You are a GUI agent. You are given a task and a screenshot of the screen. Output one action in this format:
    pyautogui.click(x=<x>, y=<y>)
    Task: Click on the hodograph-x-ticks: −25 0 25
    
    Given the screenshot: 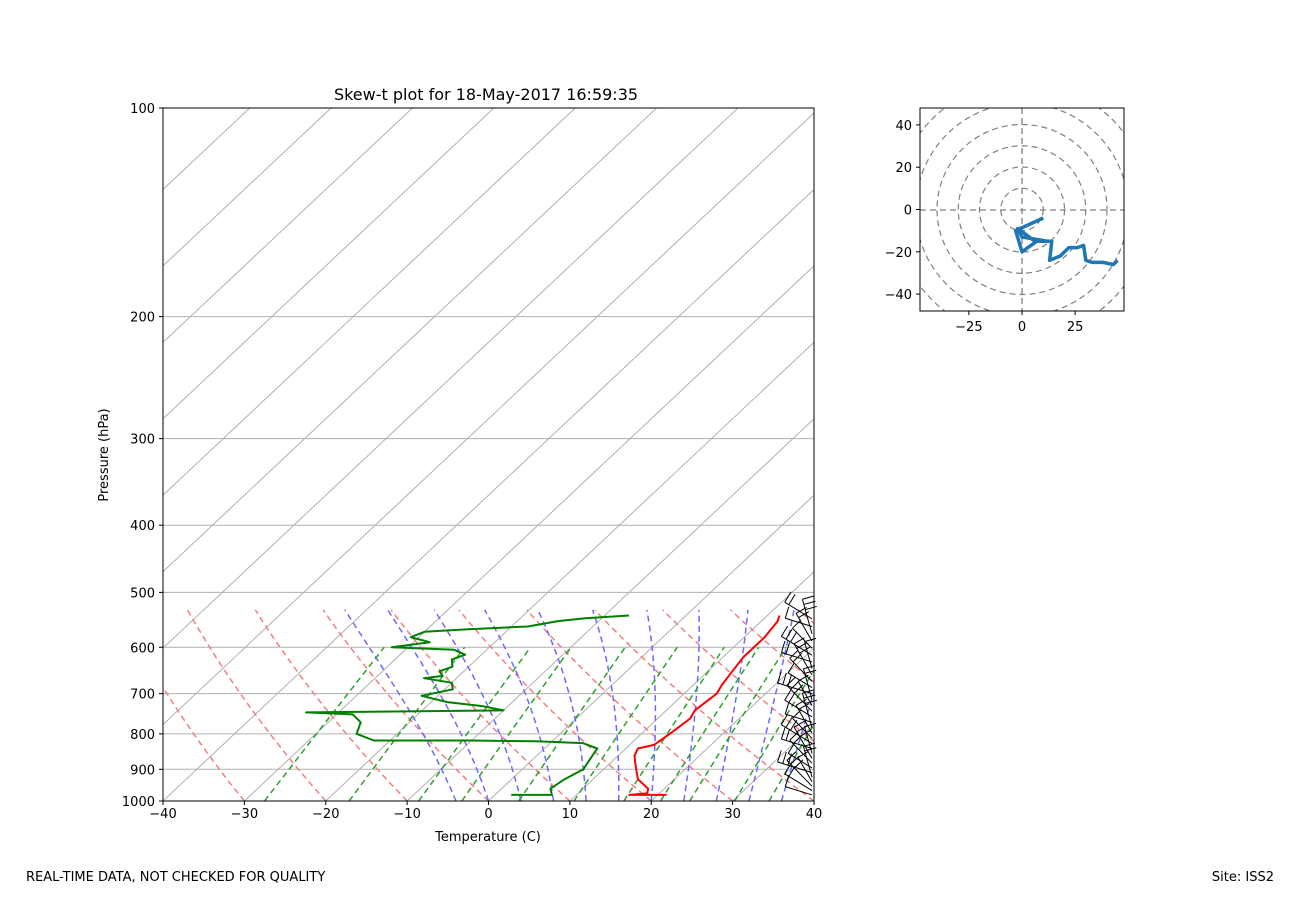 What is the action you would take?
    pyautogui.click(x=1019, y=323)
    